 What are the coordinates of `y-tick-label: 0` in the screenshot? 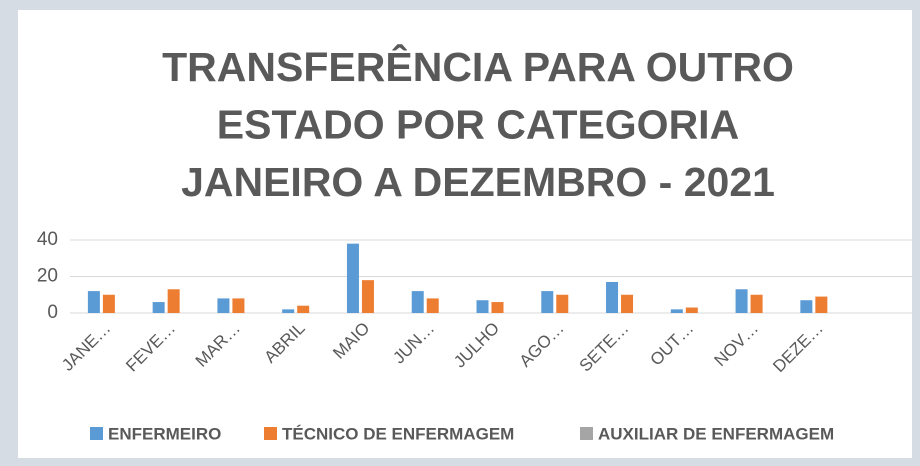 It's located at (52, 312).